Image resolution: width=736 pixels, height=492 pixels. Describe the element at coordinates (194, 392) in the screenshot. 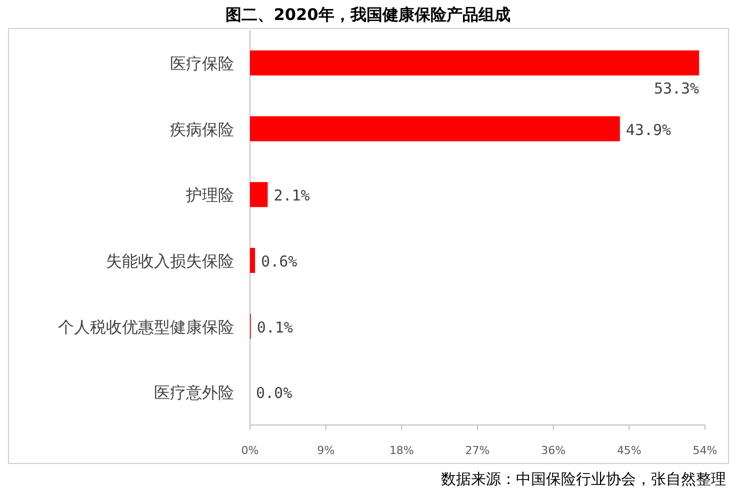

I see `y-tick-label: 医疗意外险` at that location.